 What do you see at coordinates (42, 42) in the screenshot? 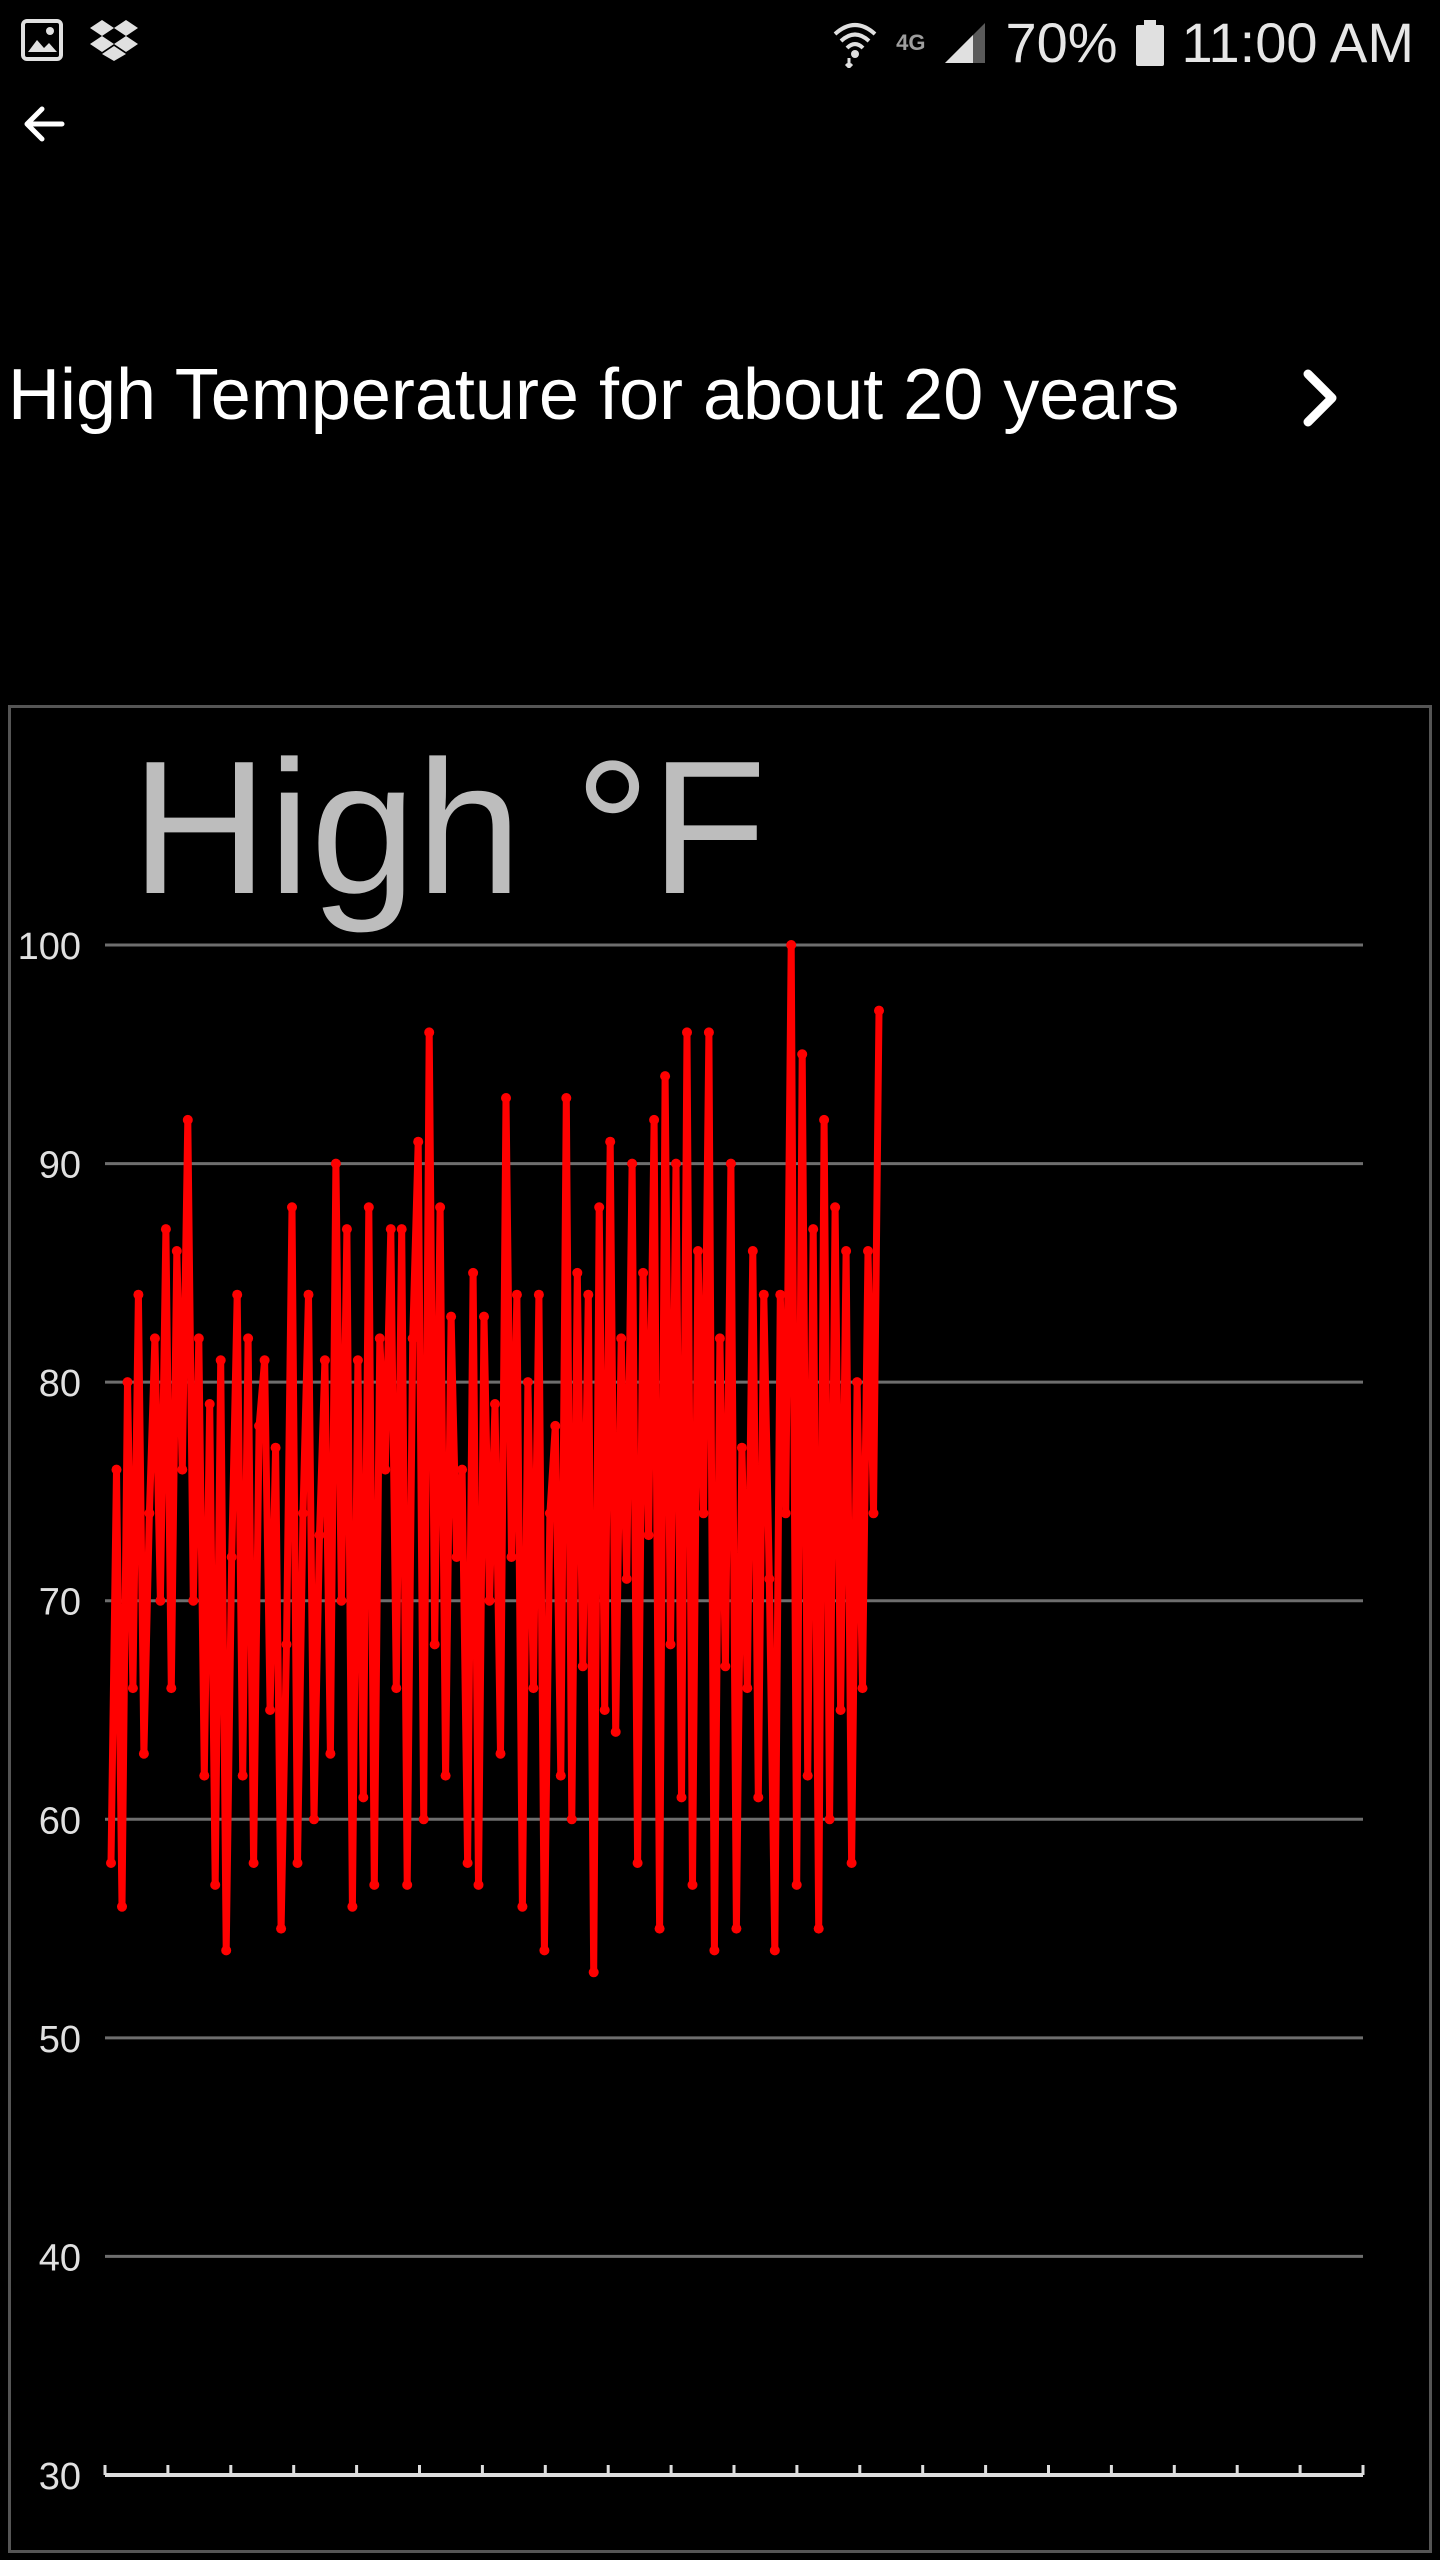
I see `gallery-icon` at bounding box center [42, 42].